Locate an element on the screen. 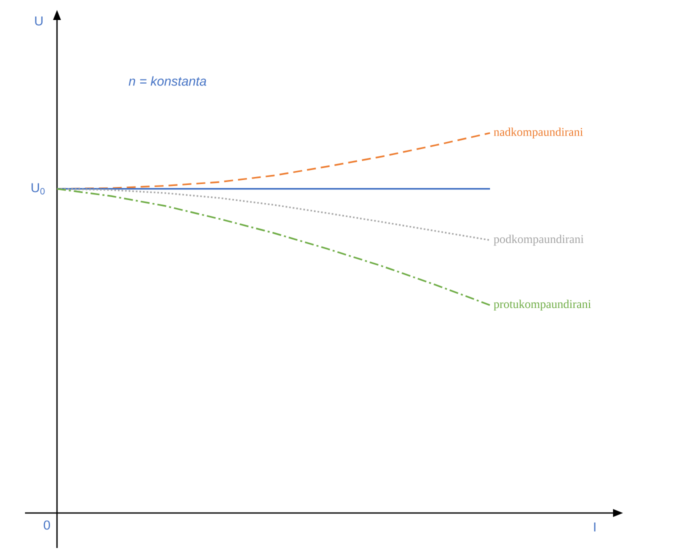 The image size is (694, 552). series-label: protukompaundirani is located at coordinates (542, 305).